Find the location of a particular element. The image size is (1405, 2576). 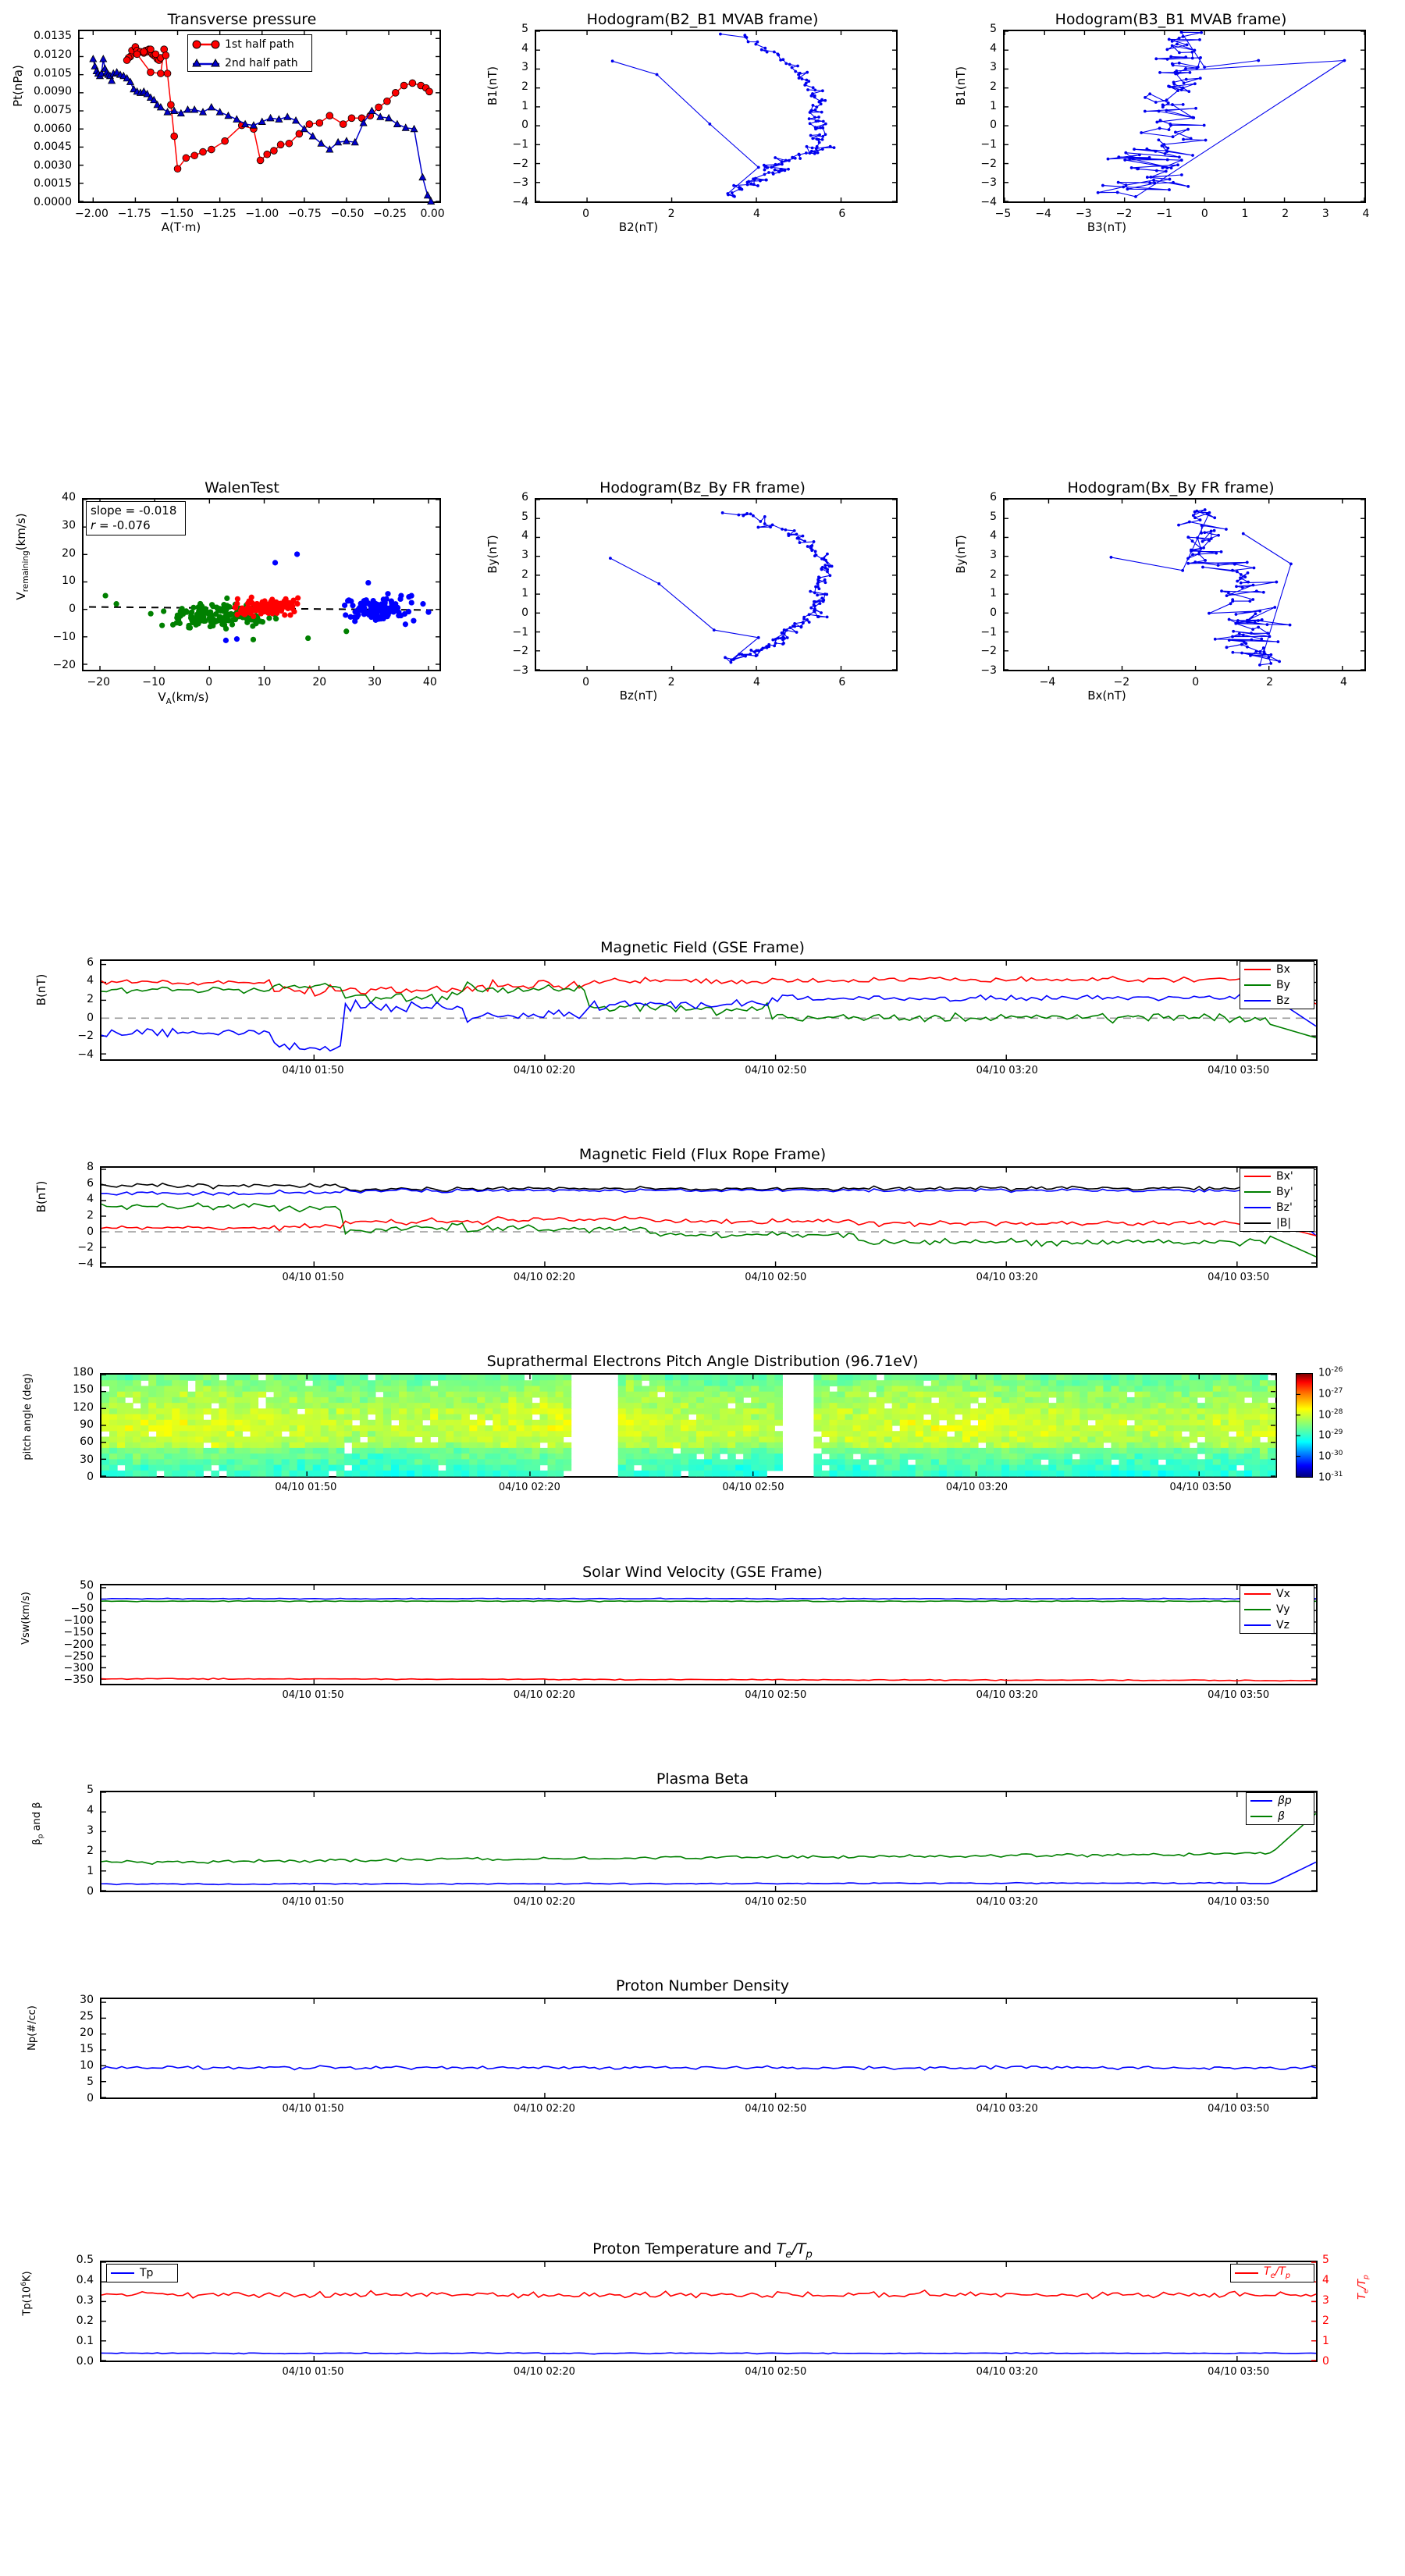

y-axis-label: Vremaining(km/s) is located at coordinates (22, 556).